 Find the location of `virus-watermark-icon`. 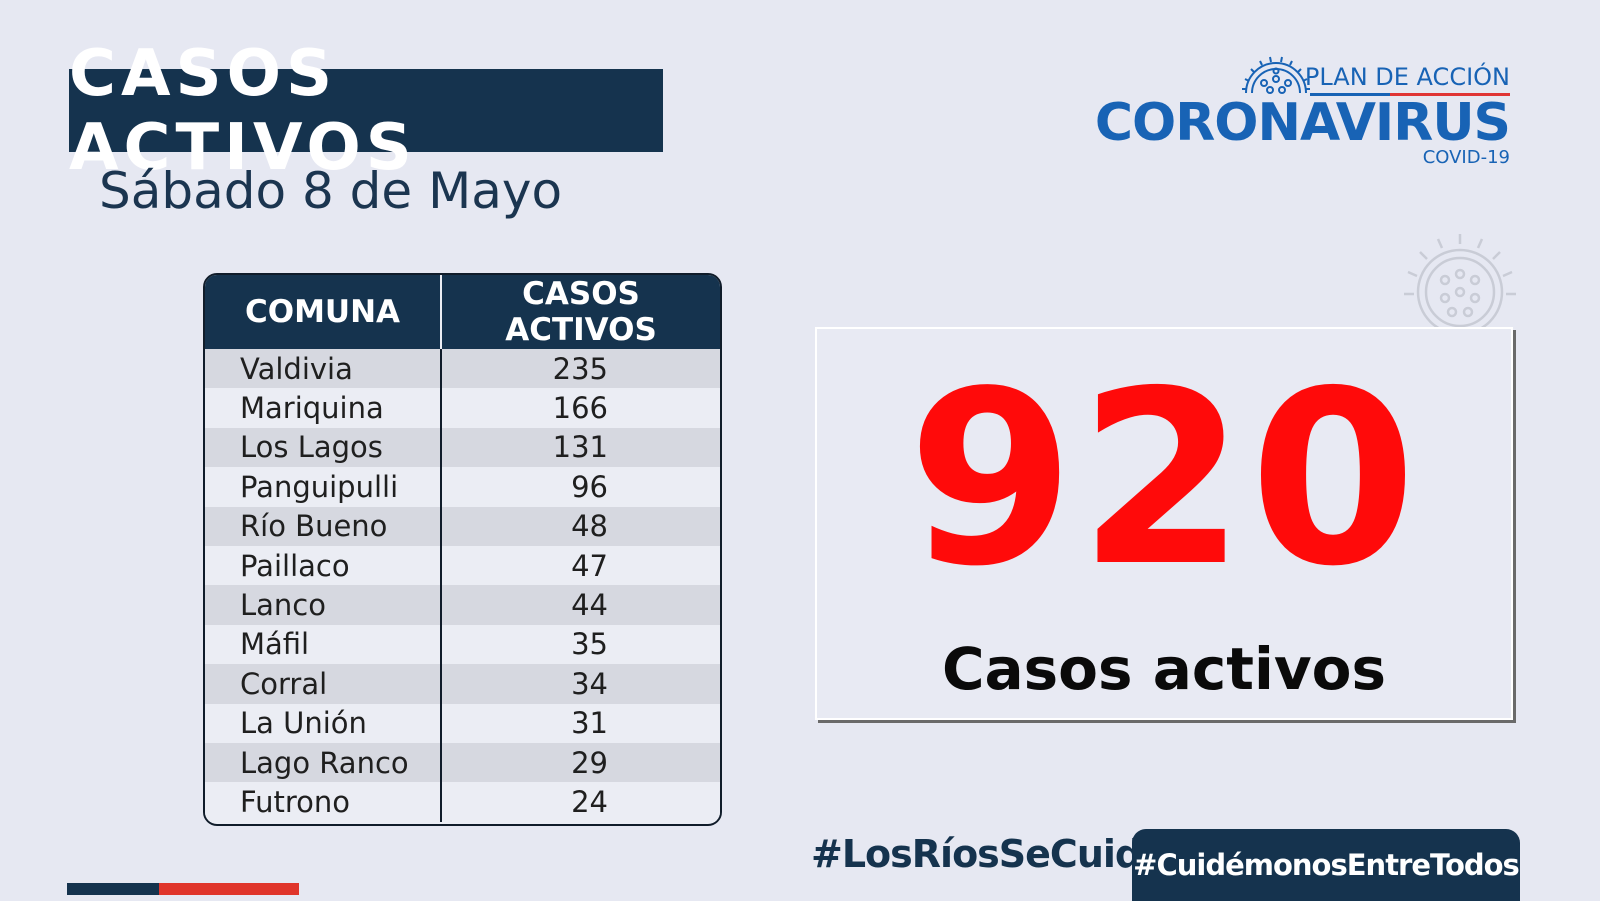

virus-watermark-icon is located at coordinates (1460, 280).